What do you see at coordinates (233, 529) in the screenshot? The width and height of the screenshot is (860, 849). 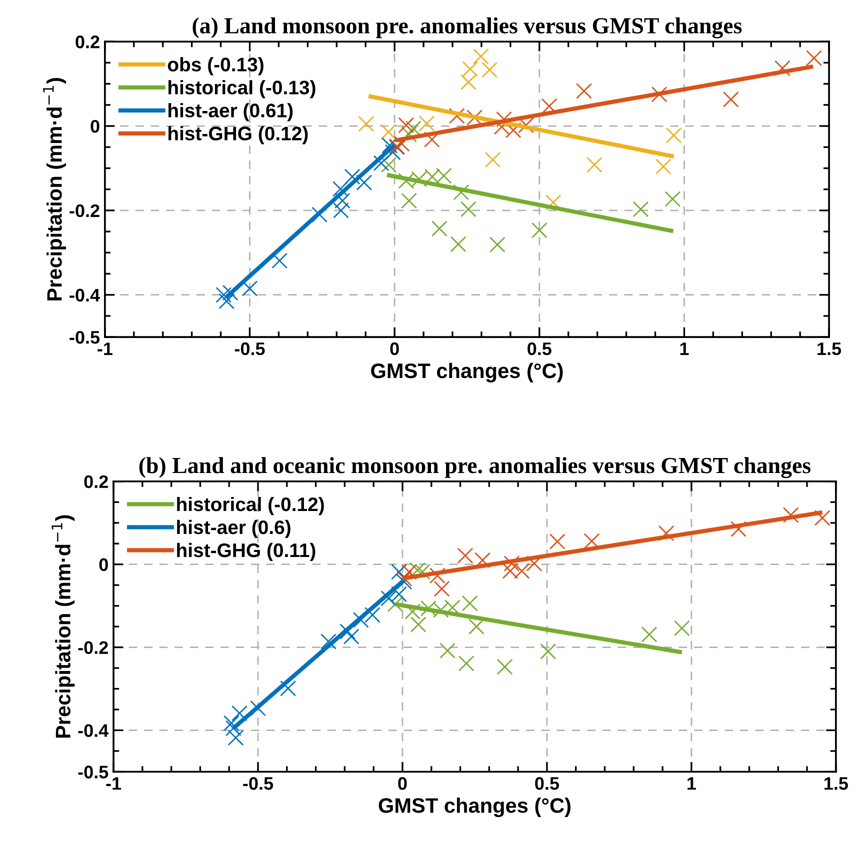 I see `legend-label: hist-aer (0.6)` at bounding box center [233, 529].